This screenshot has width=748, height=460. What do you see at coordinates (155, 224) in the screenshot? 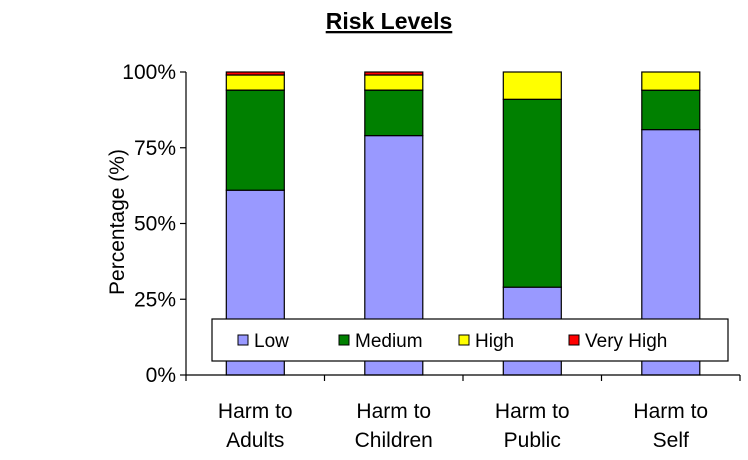
I see `y-tick-label: 50%` at bounding box center [155, 224].